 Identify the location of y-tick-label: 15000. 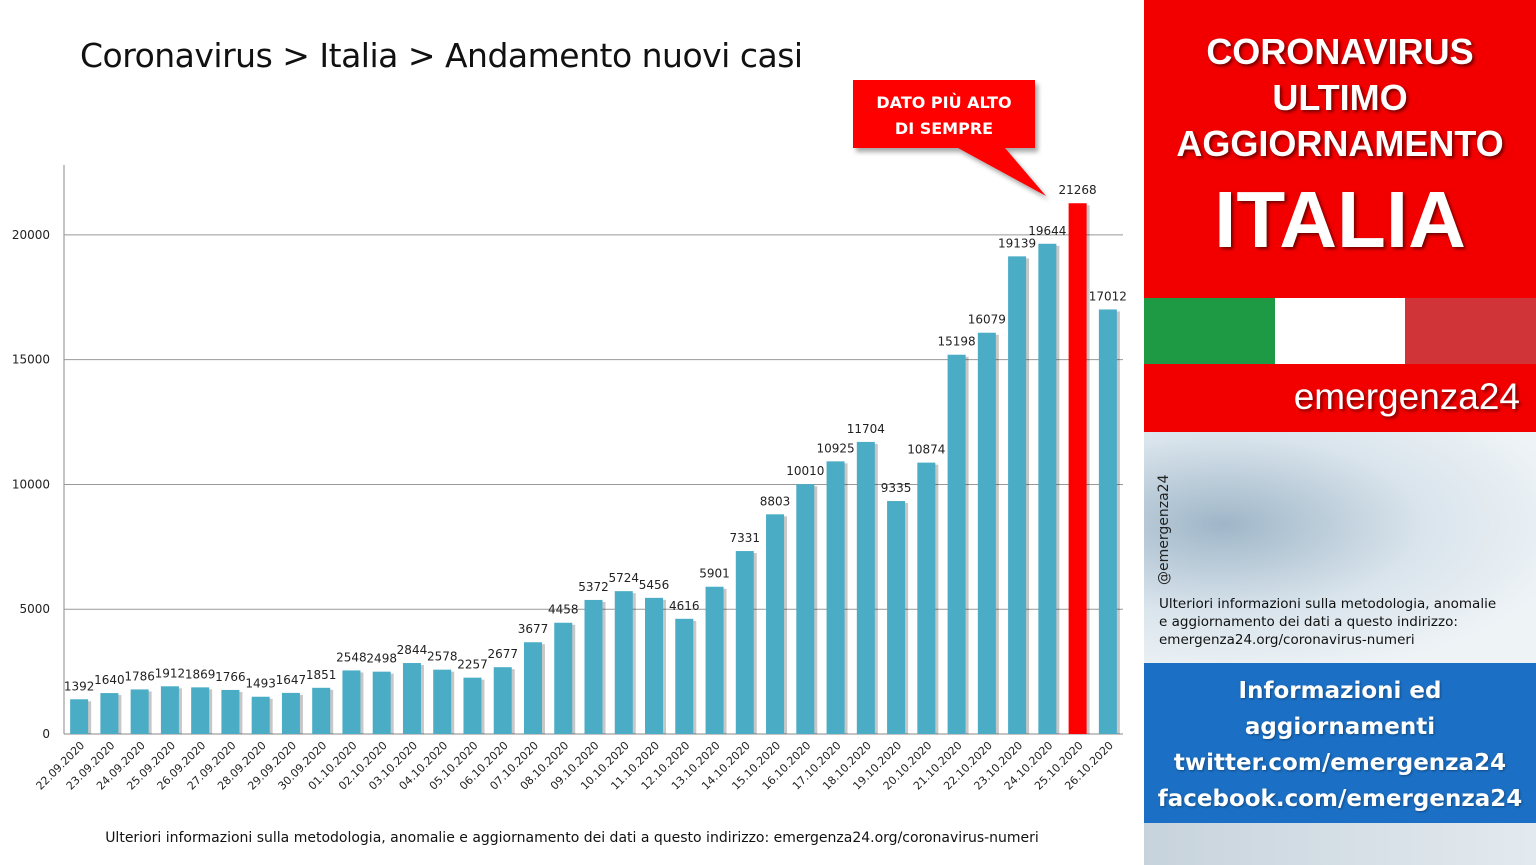
(31, 360).